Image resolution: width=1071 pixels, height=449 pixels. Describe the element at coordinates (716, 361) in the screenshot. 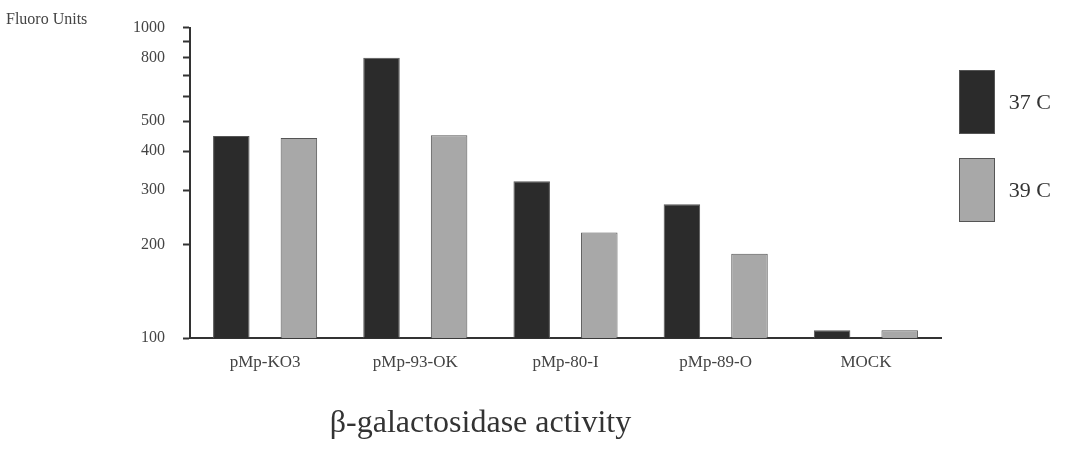

I see `x-tick-label: pMp-89-O` at that location.